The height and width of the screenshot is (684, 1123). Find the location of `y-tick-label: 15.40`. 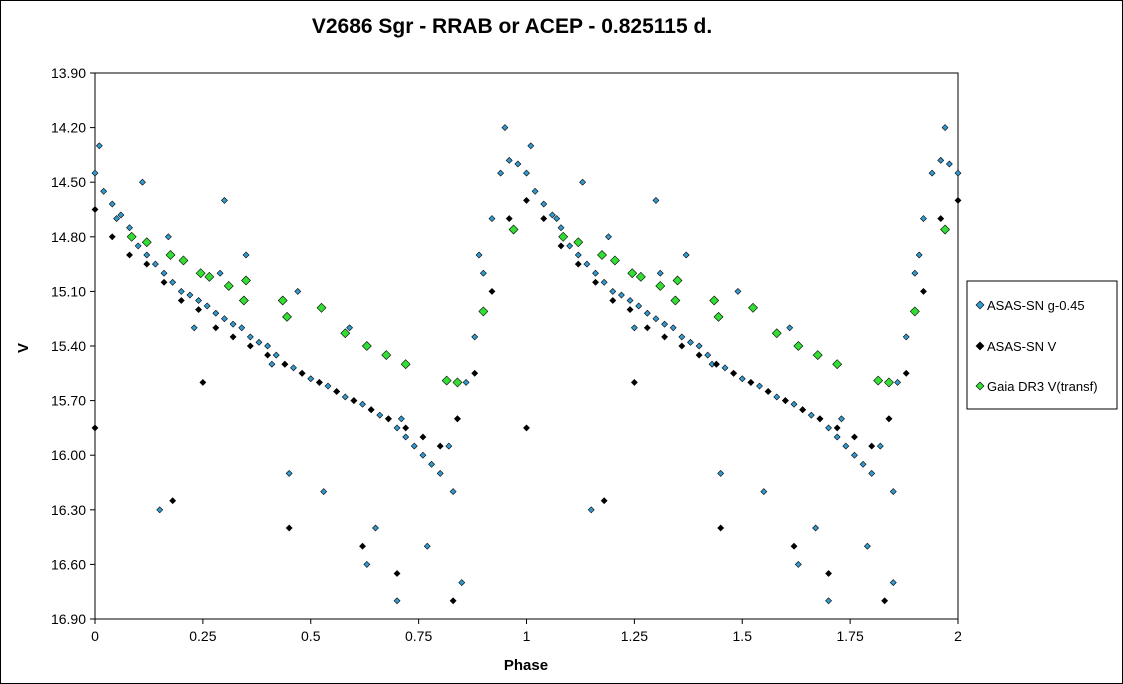

y-tick-label: 15.40 is located at coordinates (68, 346).